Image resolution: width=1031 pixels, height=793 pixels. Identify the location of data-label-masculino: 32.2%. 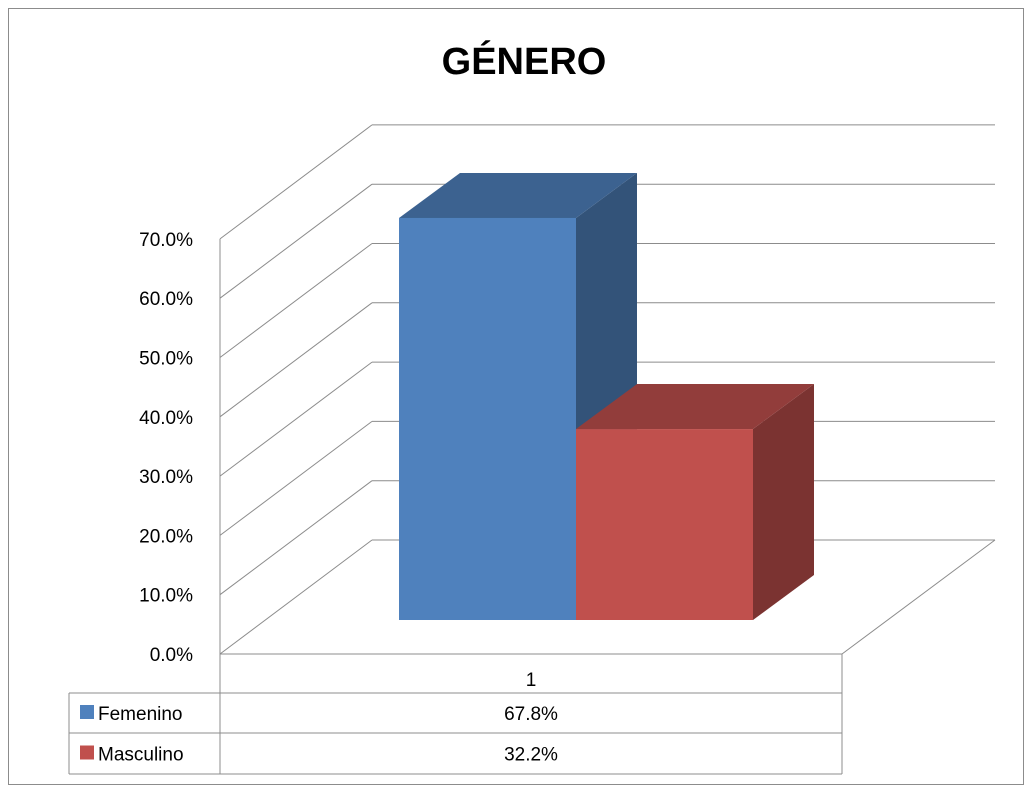
(531, 755).